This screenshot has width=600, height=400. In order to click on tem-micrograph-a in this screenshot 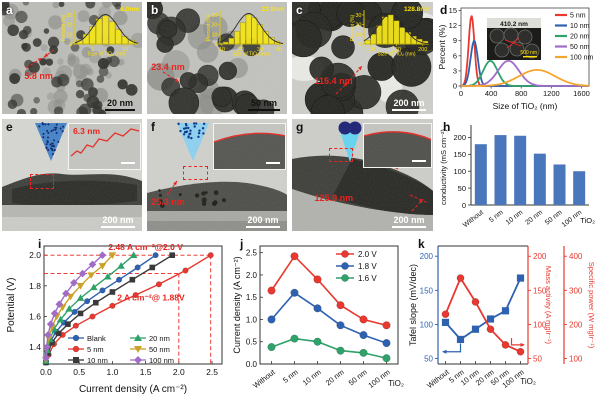, I will do `click(72, 58)`.